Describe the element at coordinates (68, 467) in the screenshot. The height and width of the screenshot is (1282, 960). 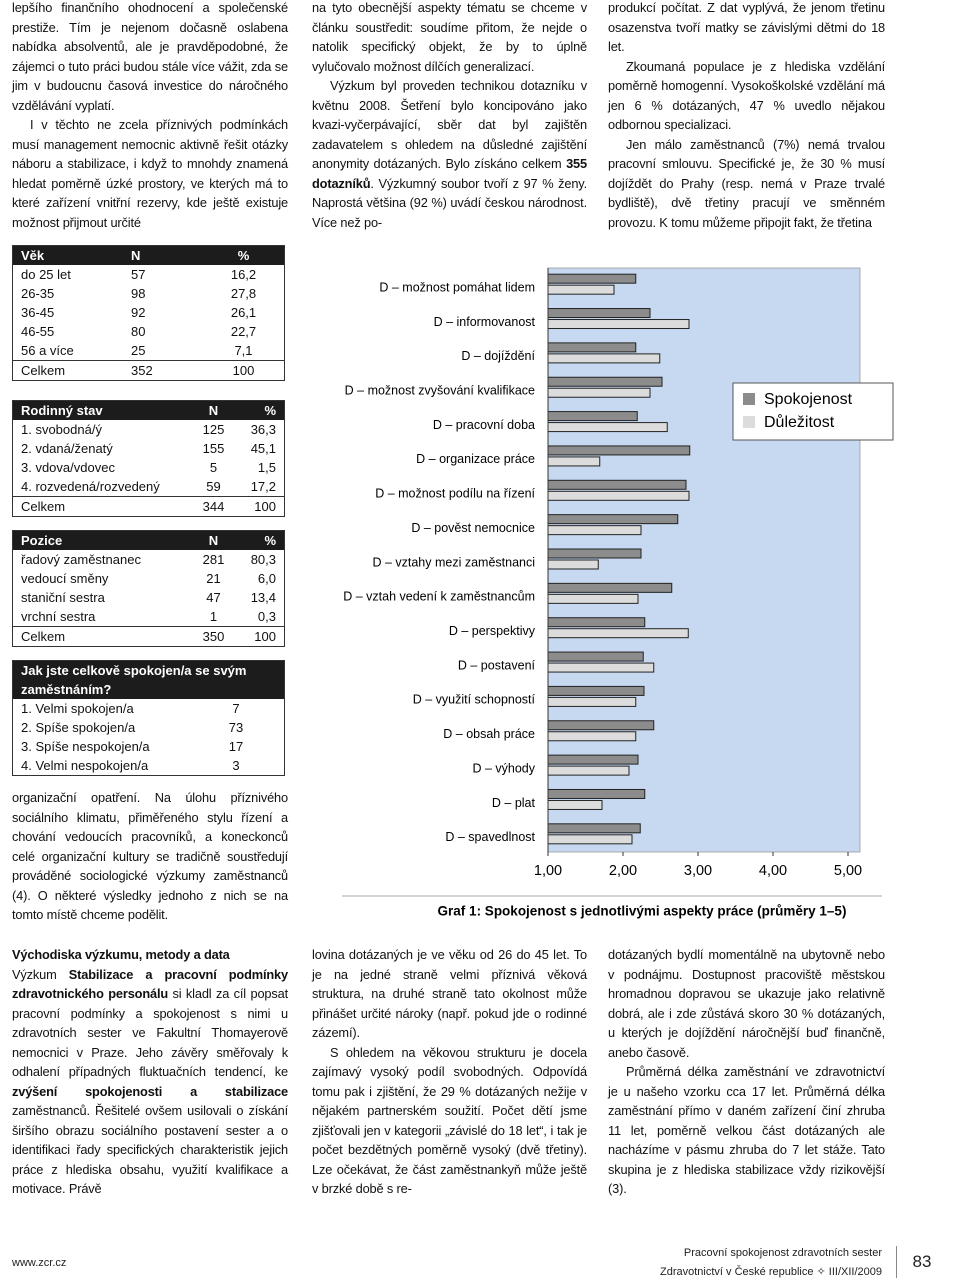
I see `table-cell: 3. vdova/vdovec` at that location.